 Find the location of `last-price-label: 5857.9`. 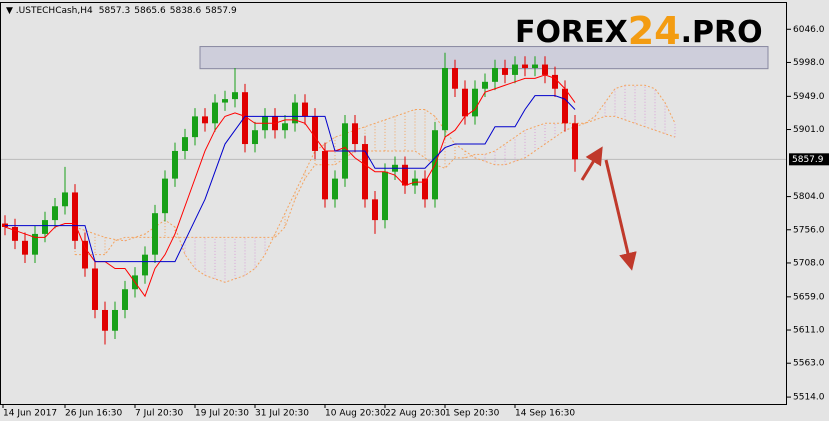

last-price-label: 5857.9 is located at coordinates (808, 160).